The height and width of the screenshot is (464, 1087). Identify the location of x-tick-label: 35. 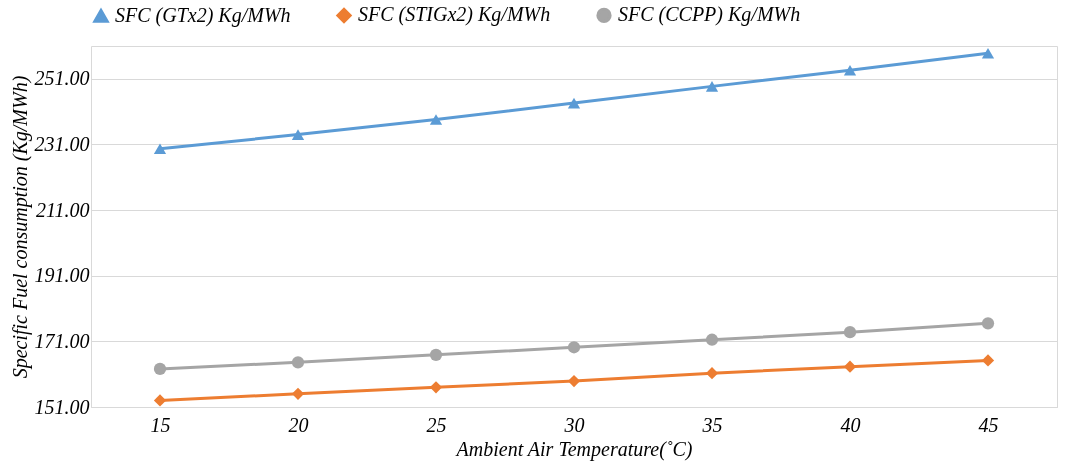
(712, 424).